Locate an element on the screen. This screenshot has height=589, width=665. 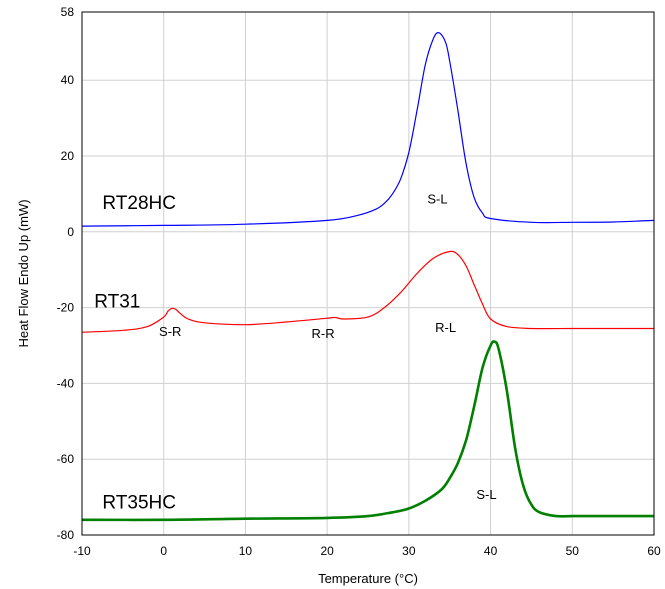
x-tick-label: 60 is located at coordinates (654, 551).